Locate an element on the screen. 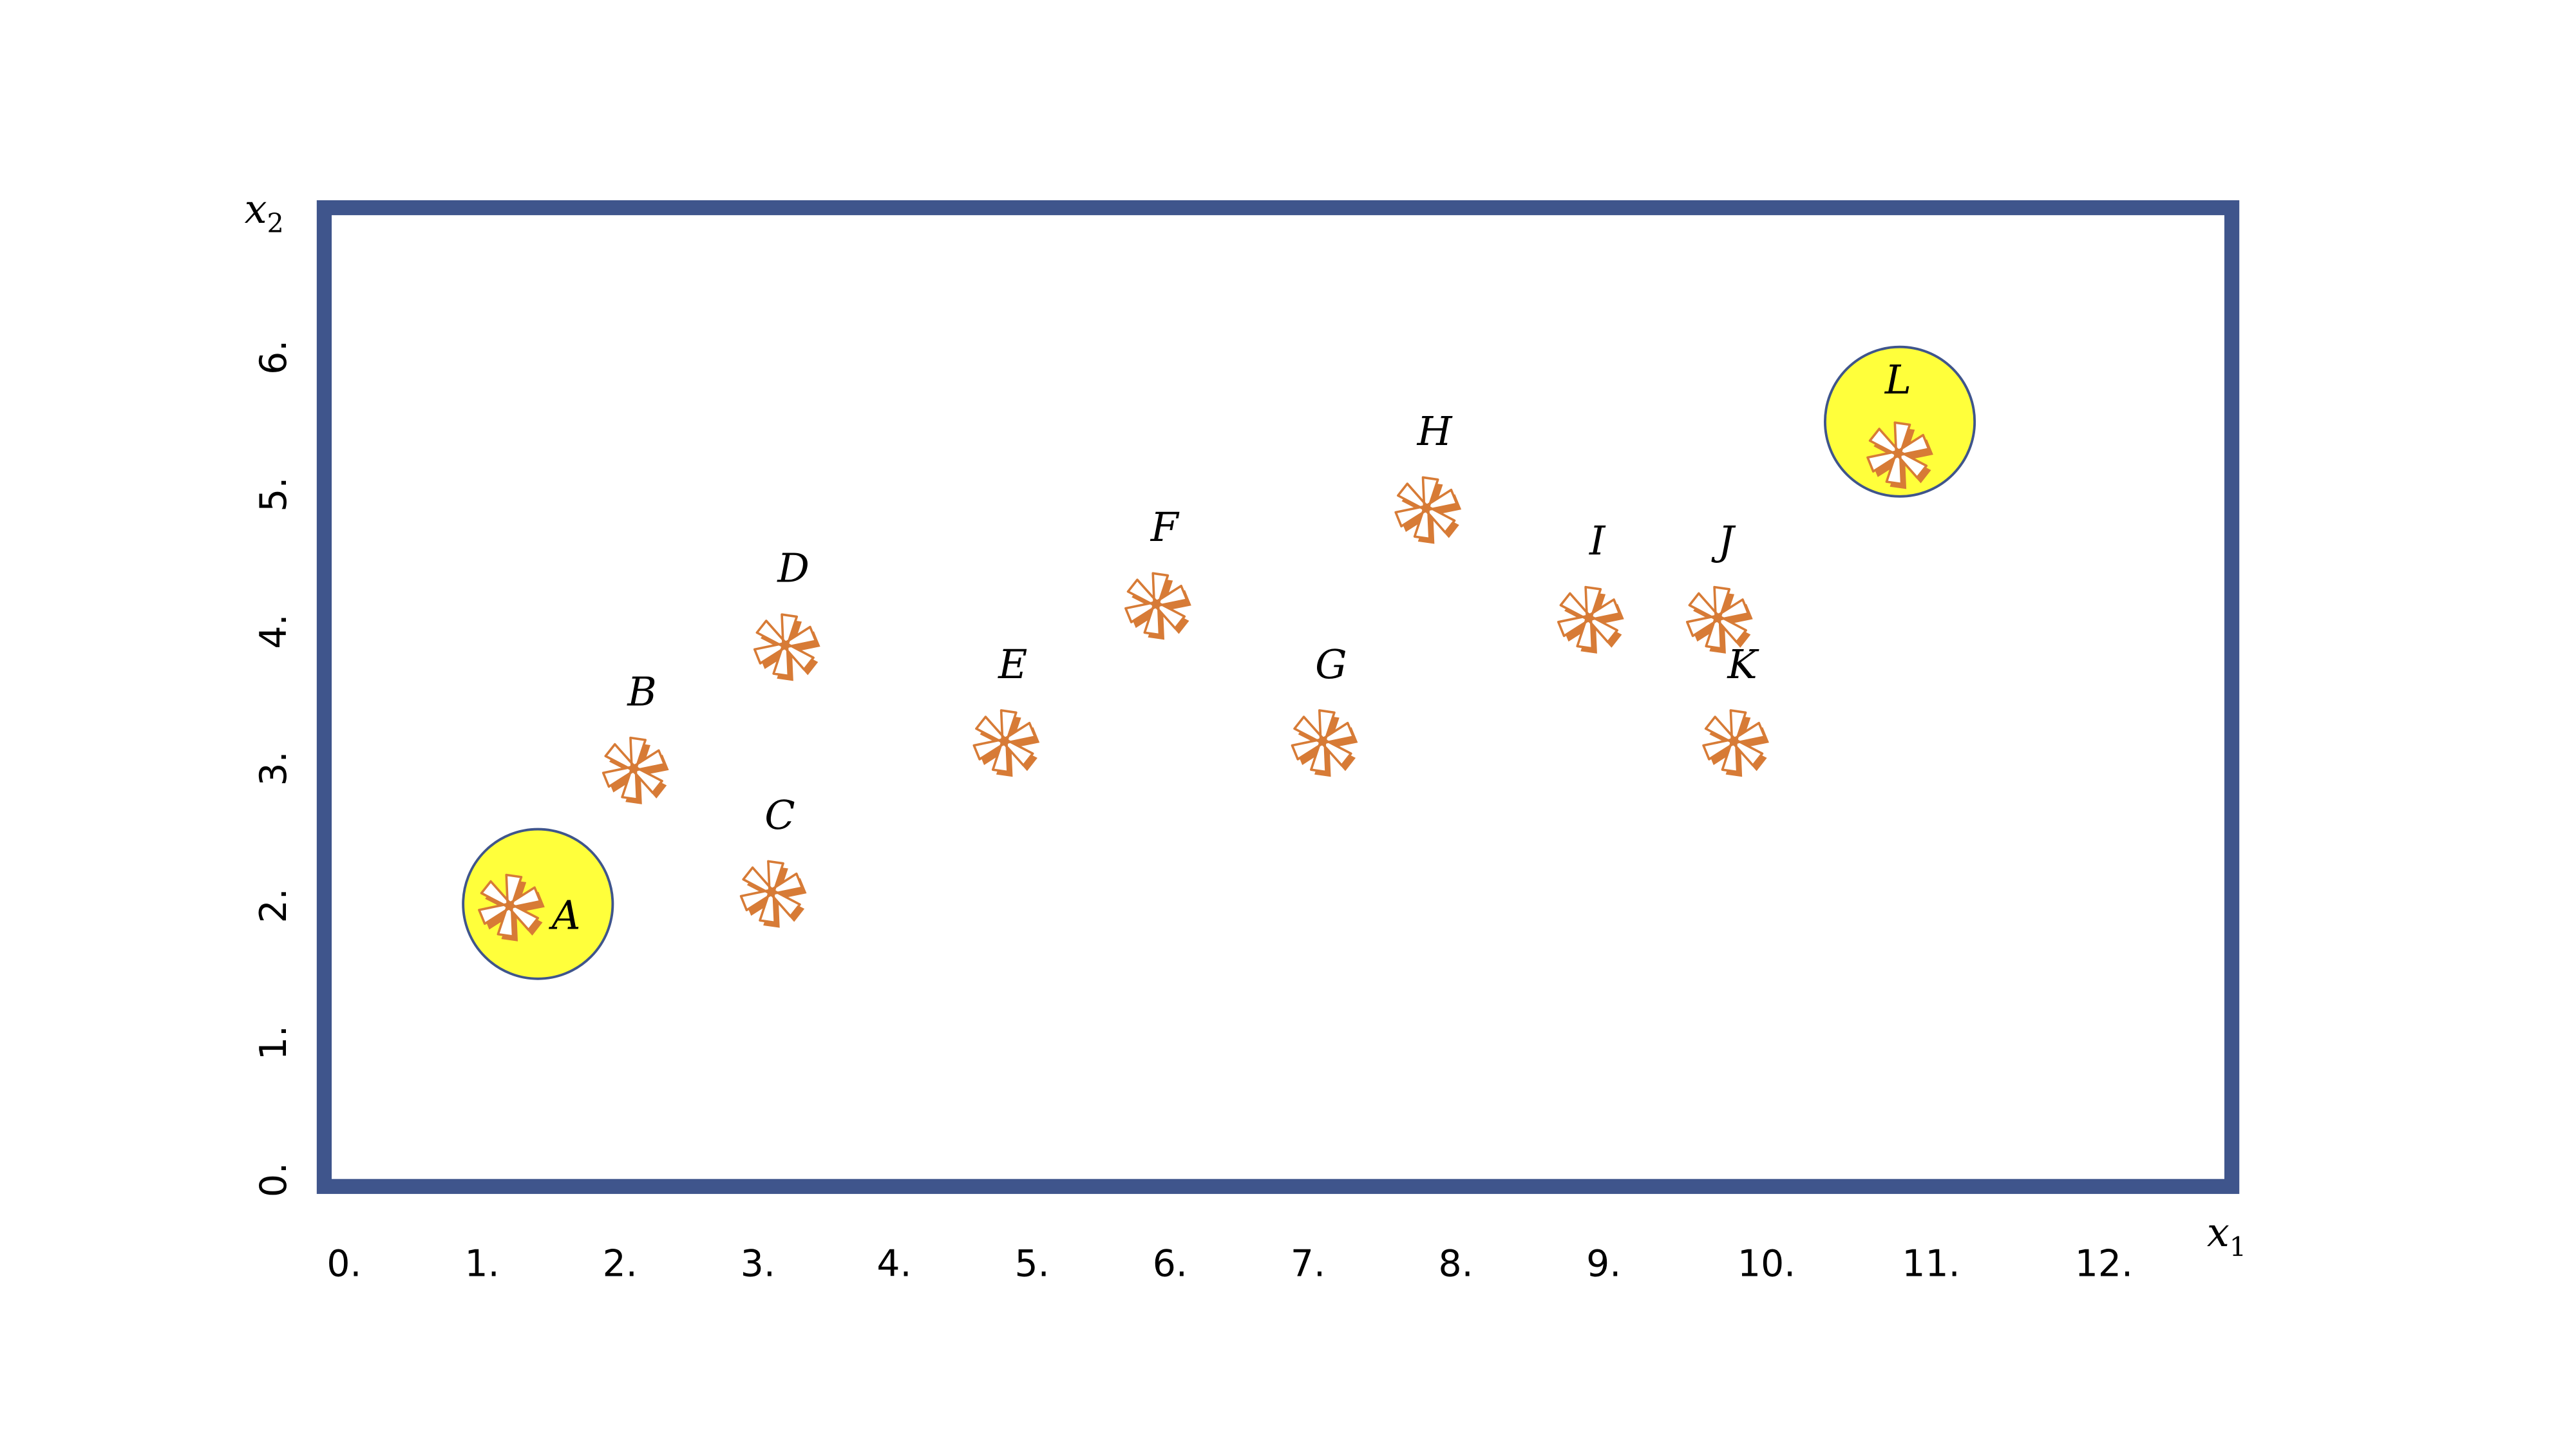 The width and height of the screenshot is (2576, 1449). x-tick-label: 5. is located at coordinates (1032, 1264).